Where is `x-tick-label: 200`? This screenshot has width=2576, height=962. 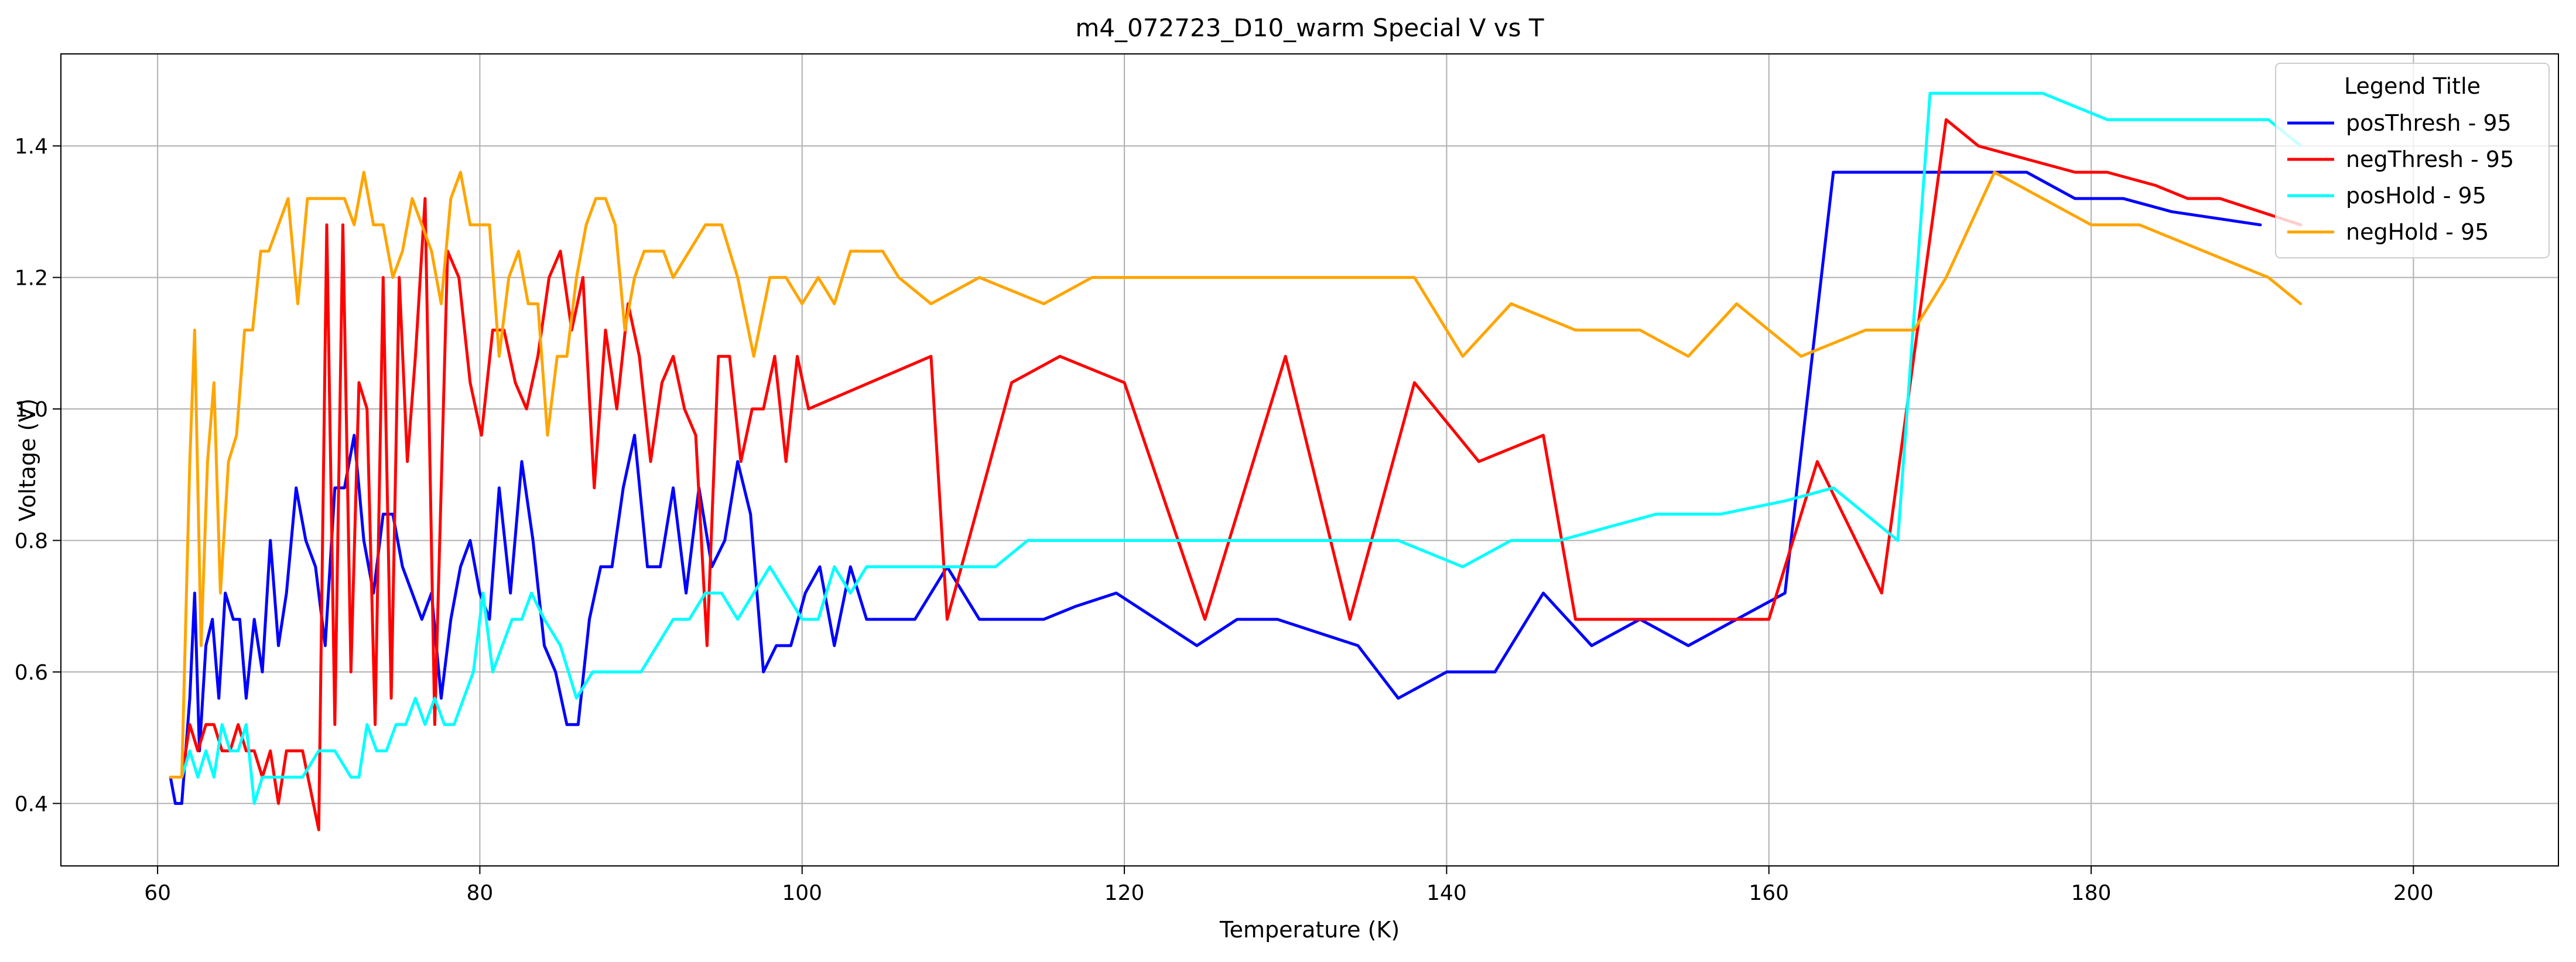
x-tick-label: 200 is located at coordinates (2413, 893).